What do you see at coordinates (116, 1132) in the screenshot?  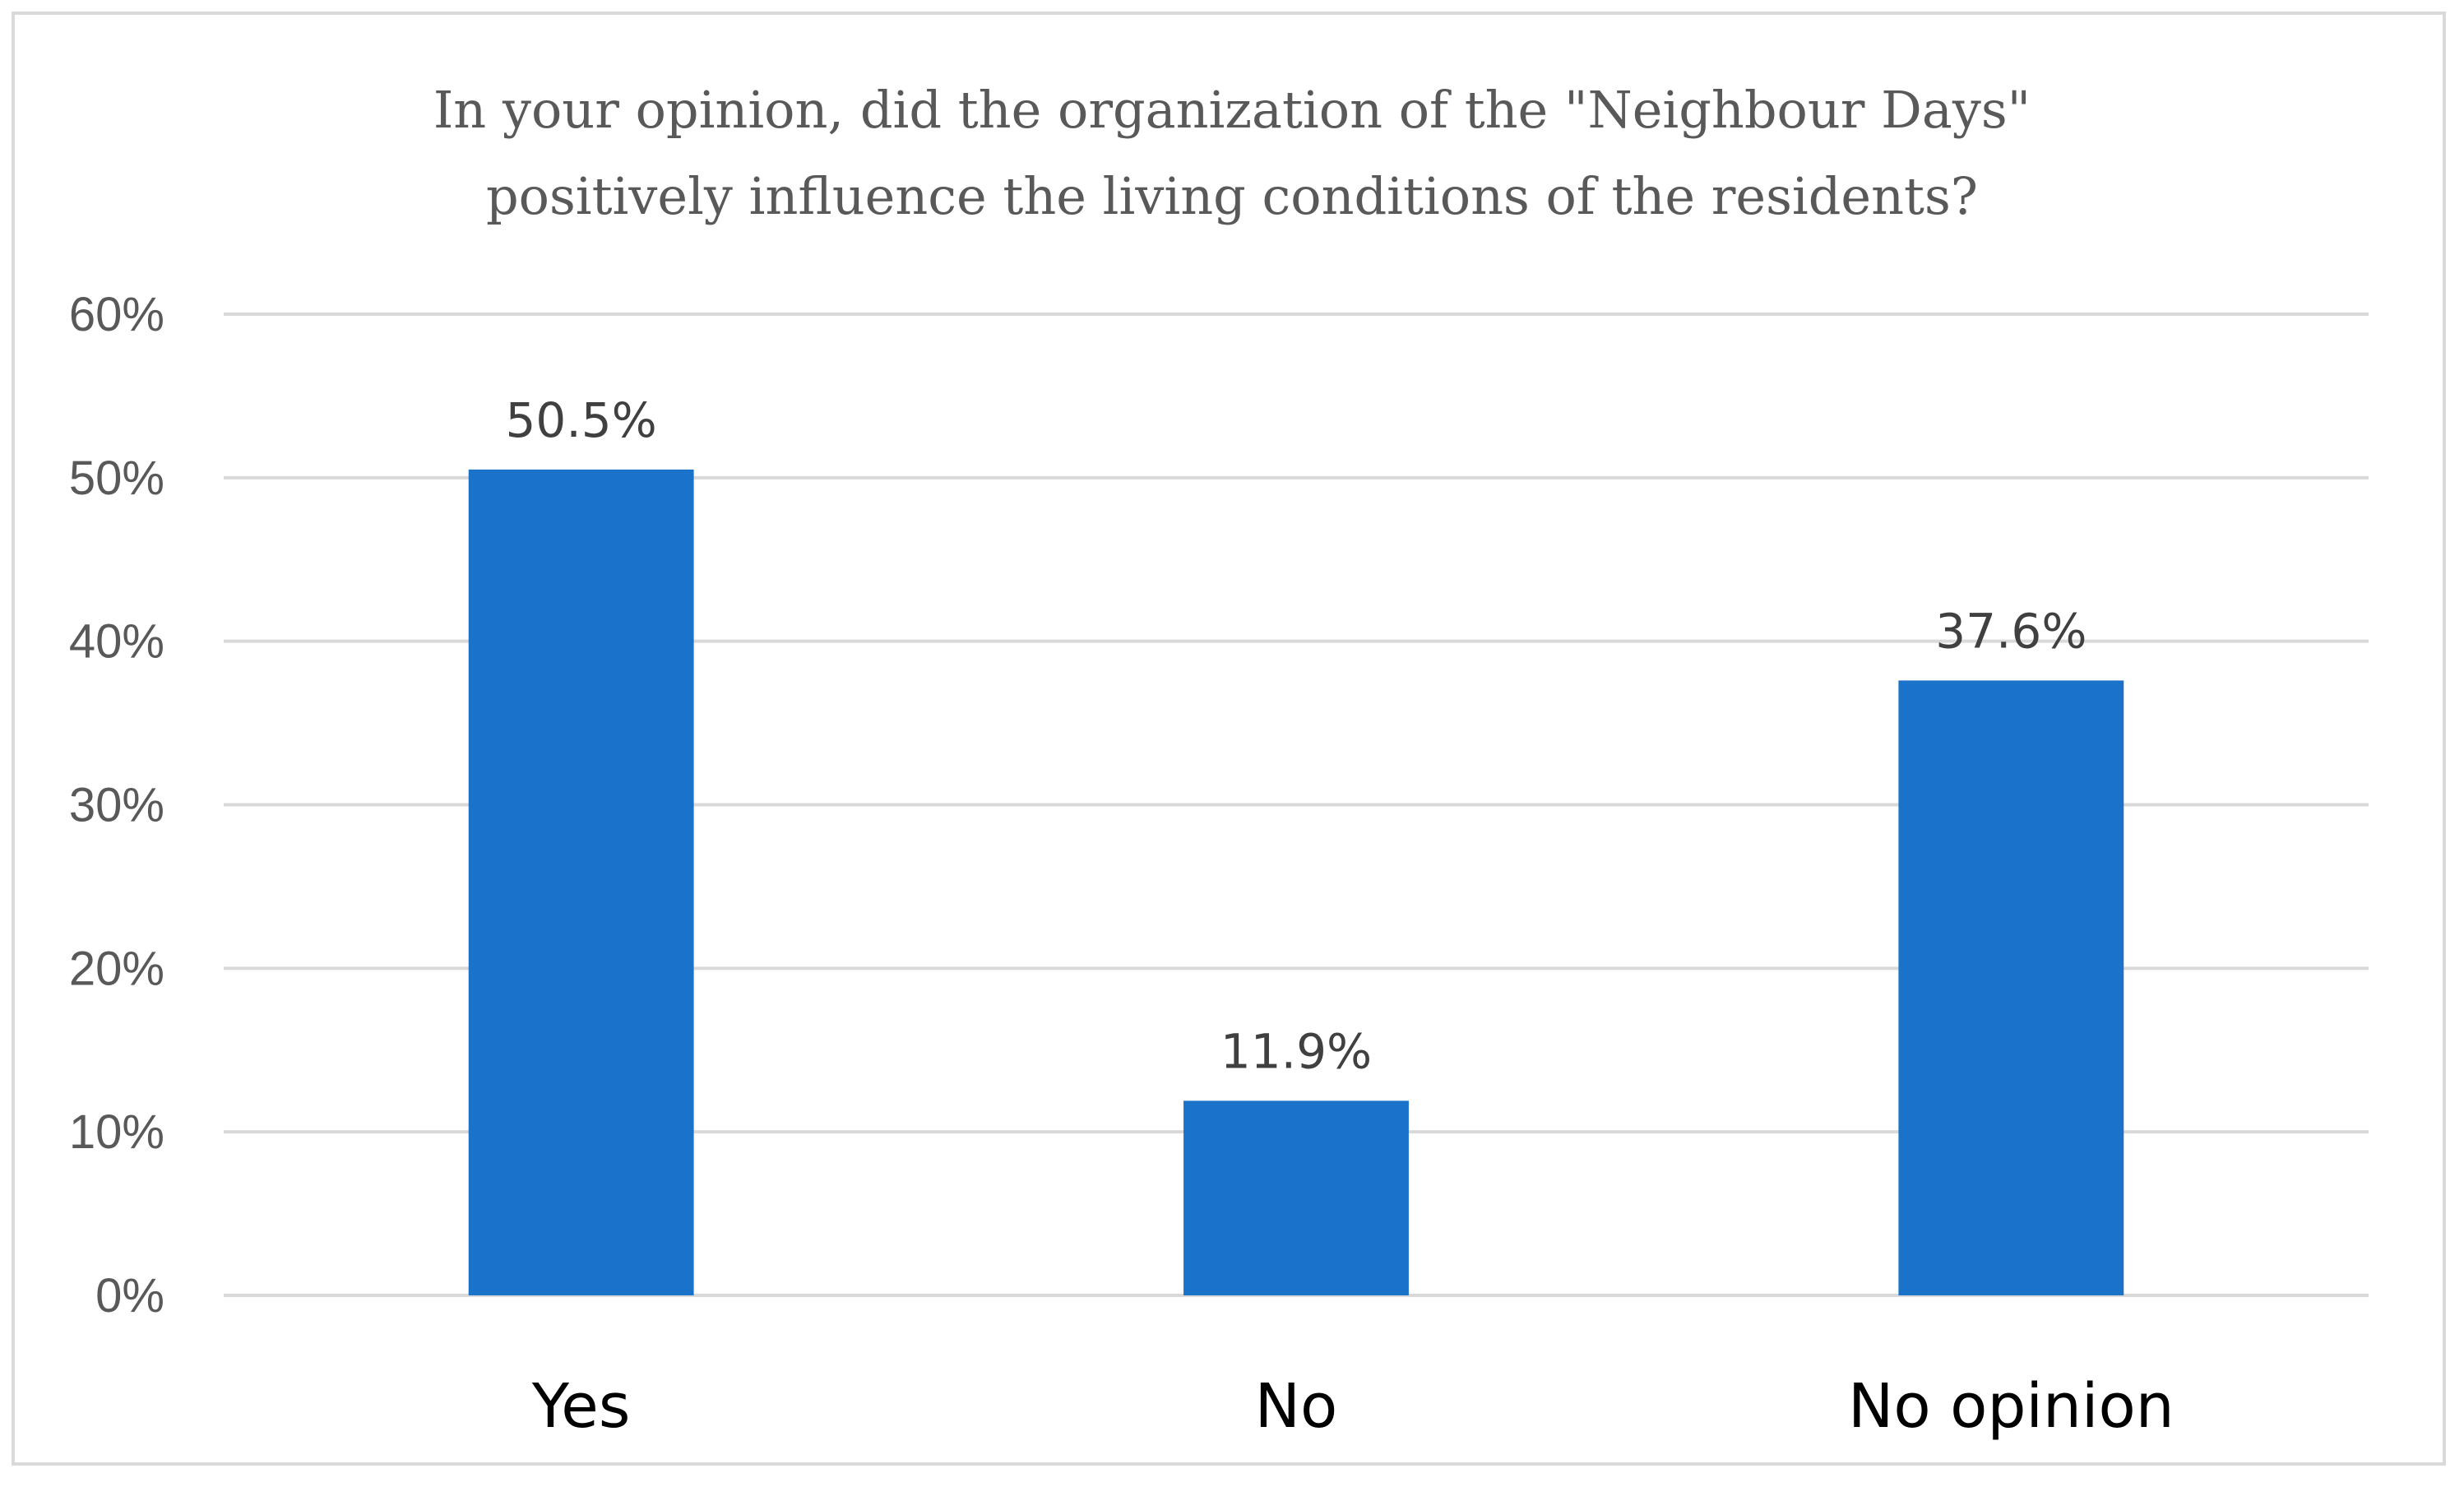 I see `y-tick-label: 10%` at bounding box center [116, 1132].